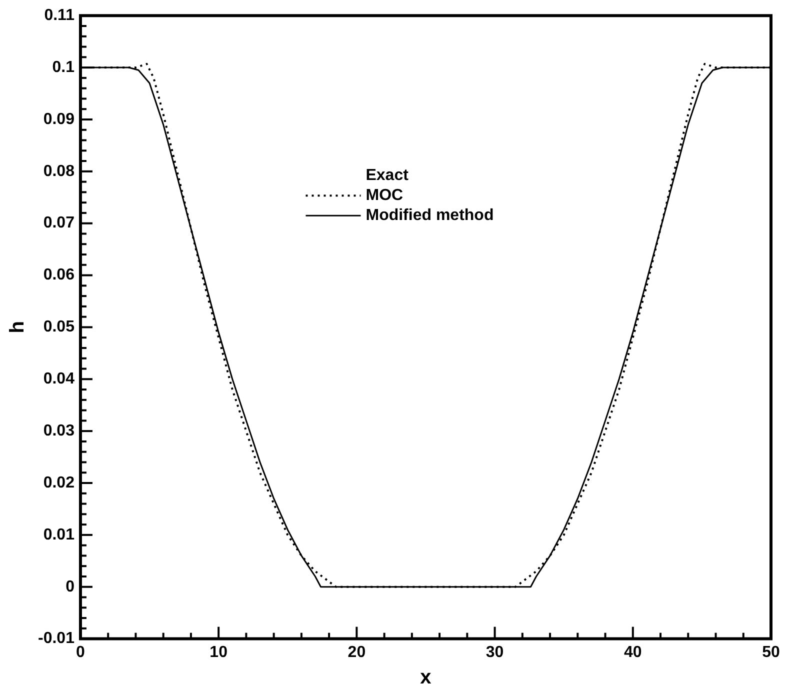  What do you see at coordinates (59, 171) in the screenshot?
I see `y-tick-label: 0.08` at bounding box center [59, 171].